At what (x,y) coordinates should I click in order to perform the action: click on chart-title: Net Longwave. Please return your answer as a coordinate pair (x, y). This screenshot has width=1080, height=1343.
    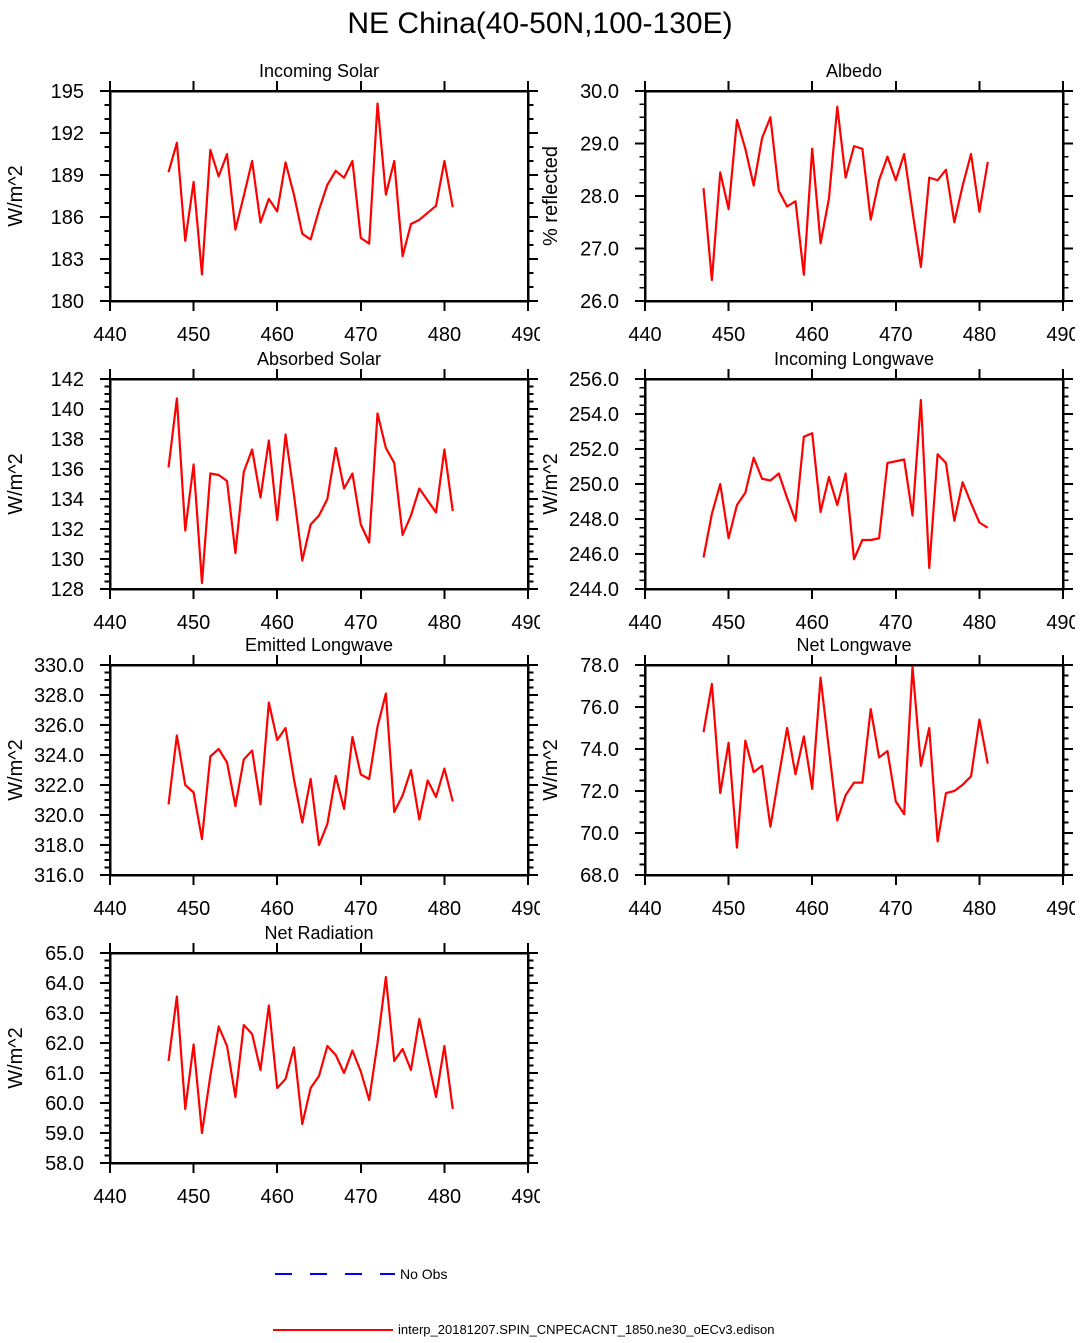
    Looking at the image, I should click on (853, 645).